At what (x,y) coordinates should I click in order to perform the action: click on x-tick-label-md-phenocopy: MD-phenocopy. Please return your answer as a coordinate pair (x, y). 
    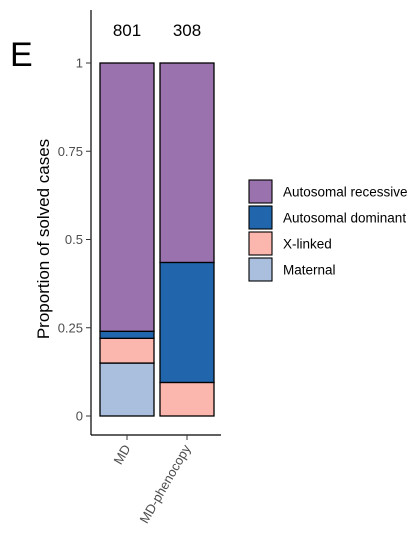
    Looking at the image, I should click on (165, 484).